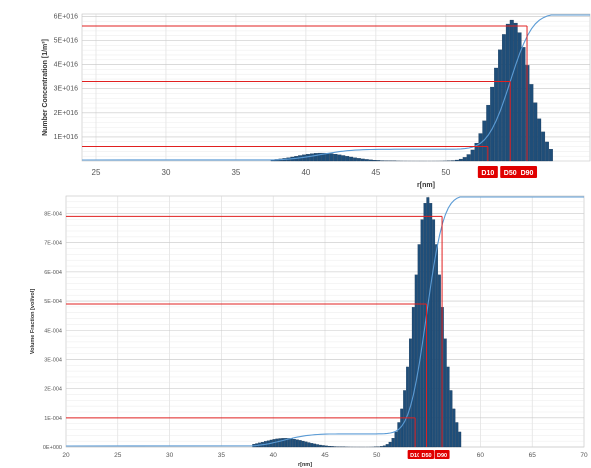 Image resolution: width=591 pixels, height=468 pixels. I want to click on x-tick-label: 65, so click(533, 455).